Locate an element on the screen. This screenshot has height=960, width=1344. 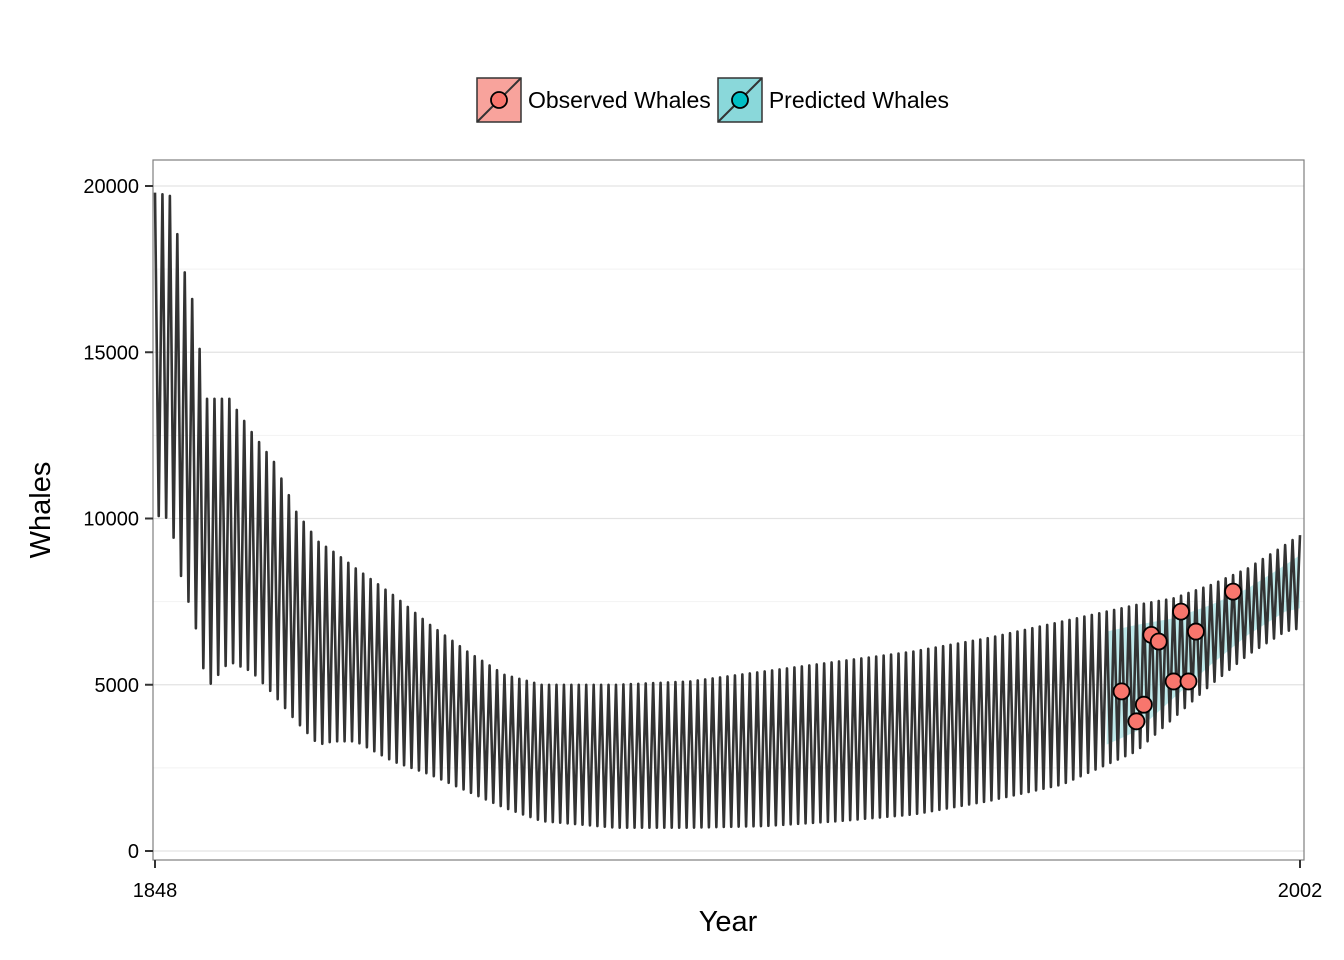
y-axis-title: Whales is located at coordinates (41, 510).